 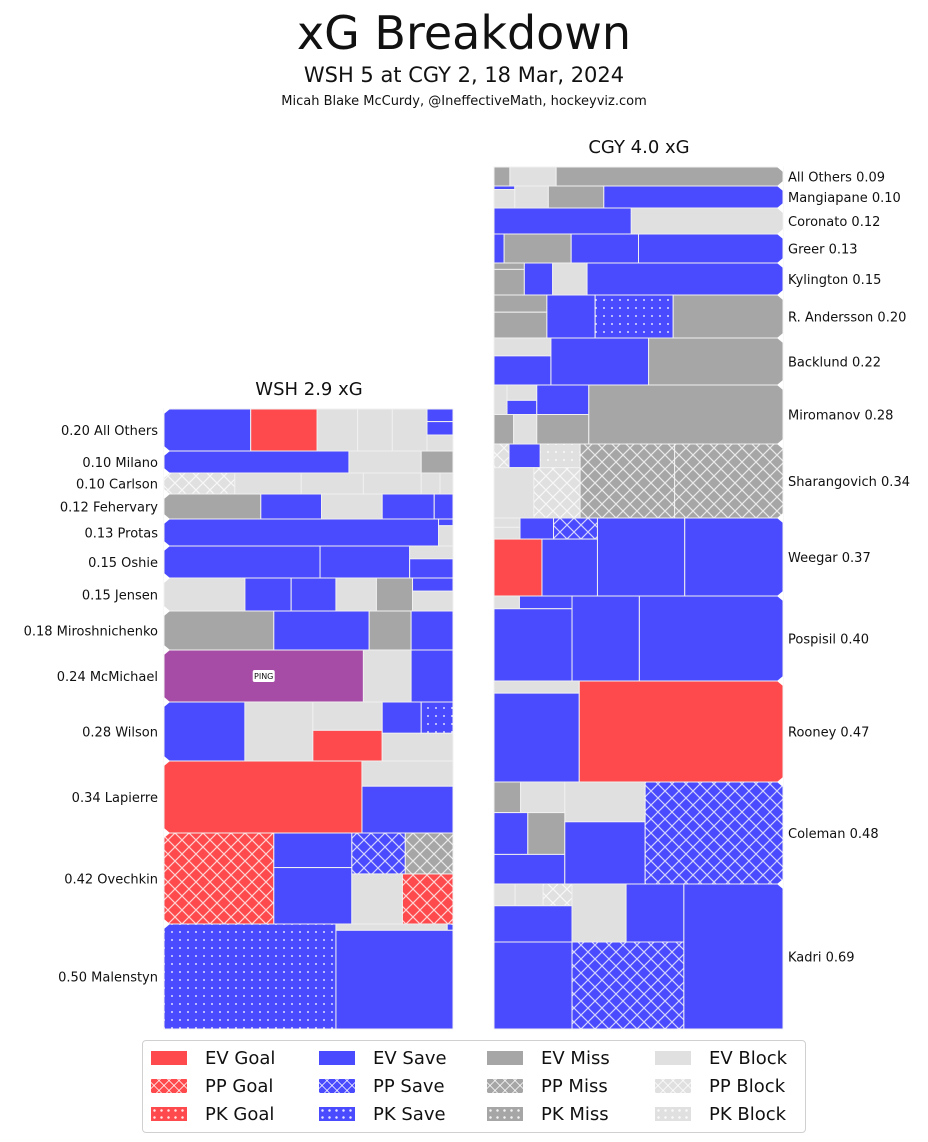 I want to click on shot-cell-pk-save-pattern, so click(x=634, y=316).